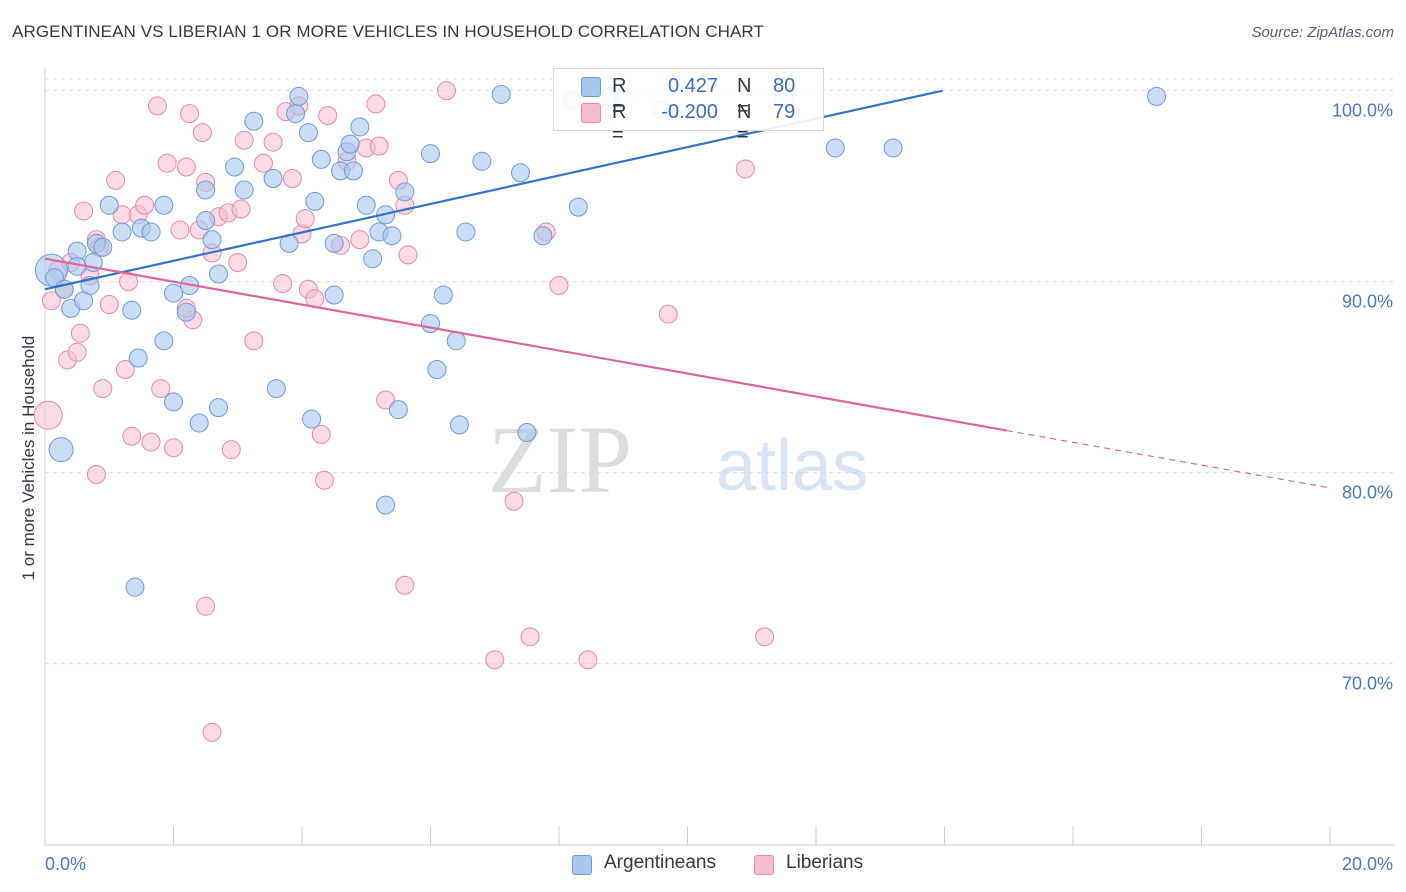  I want to click on legend-n-label: N =, so click(744, 97).